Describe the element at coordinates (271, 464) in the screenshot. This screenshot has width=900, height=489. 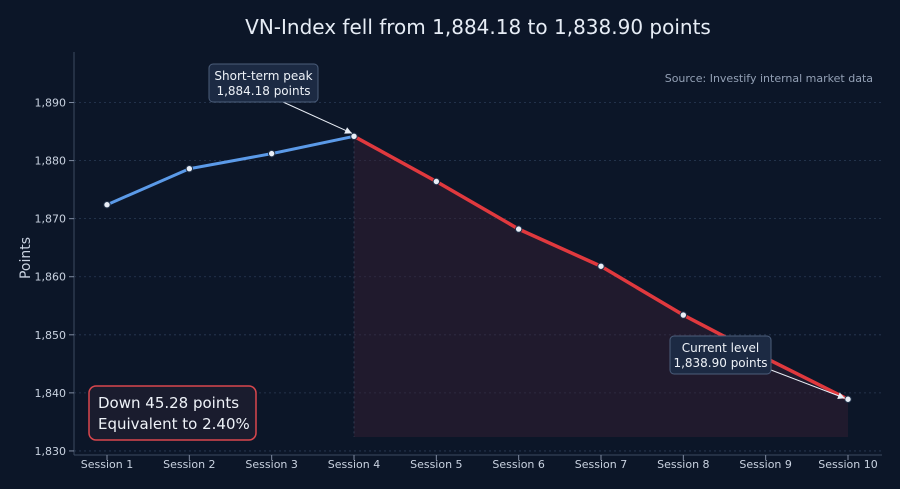
I see `x-tick-label: Session 3` at that location.